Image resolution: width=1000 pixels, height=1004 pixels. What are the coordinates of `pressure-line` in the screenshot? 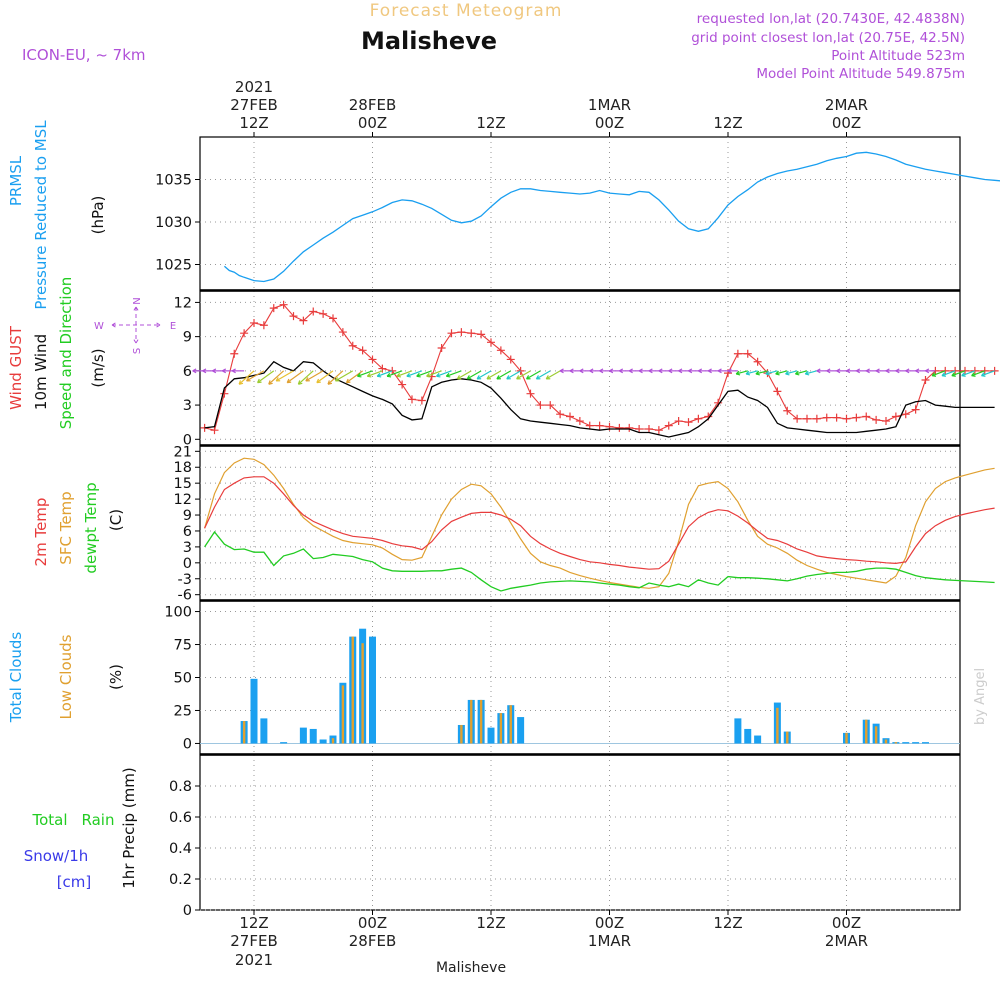 It's located at (611, 217).